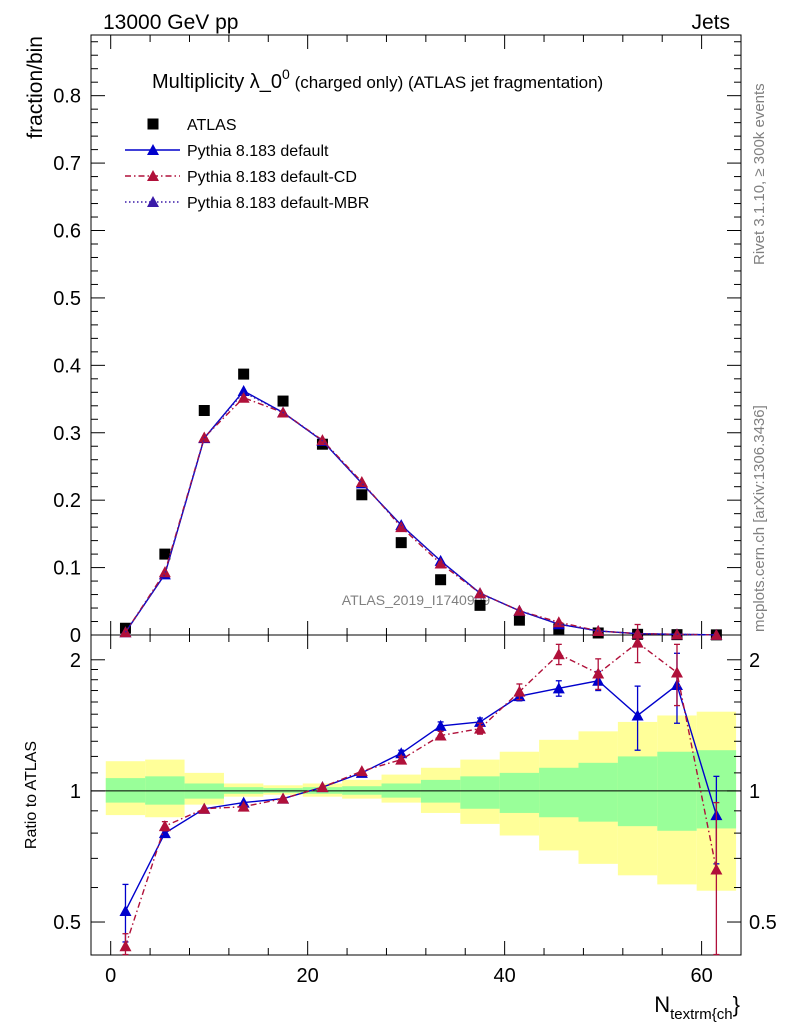 This screenshot has height=1024, width=786. What do you see at coordinates (31, 795) in the screenshot?
I see `ratio-y-axis-label: Ratio to ATLAS` at bounding box center [31, 795].